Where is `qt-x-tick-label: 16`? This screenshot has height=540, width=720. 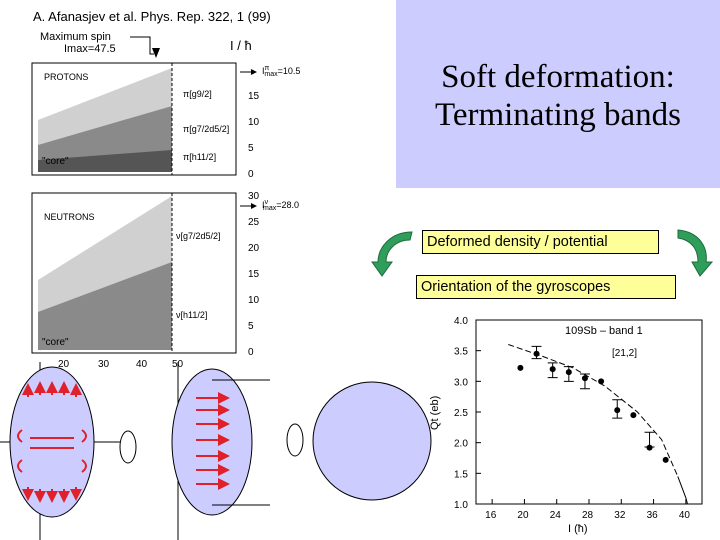
qt-x-tick-label: 16 is located at coordinates (491, 515).